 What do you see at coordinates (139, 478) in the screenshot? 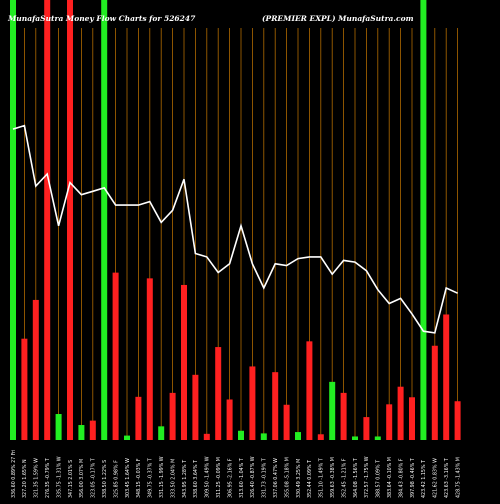
I see `x-tick-label: 348.15 -0.03% F` at bounding box center [139, 478].